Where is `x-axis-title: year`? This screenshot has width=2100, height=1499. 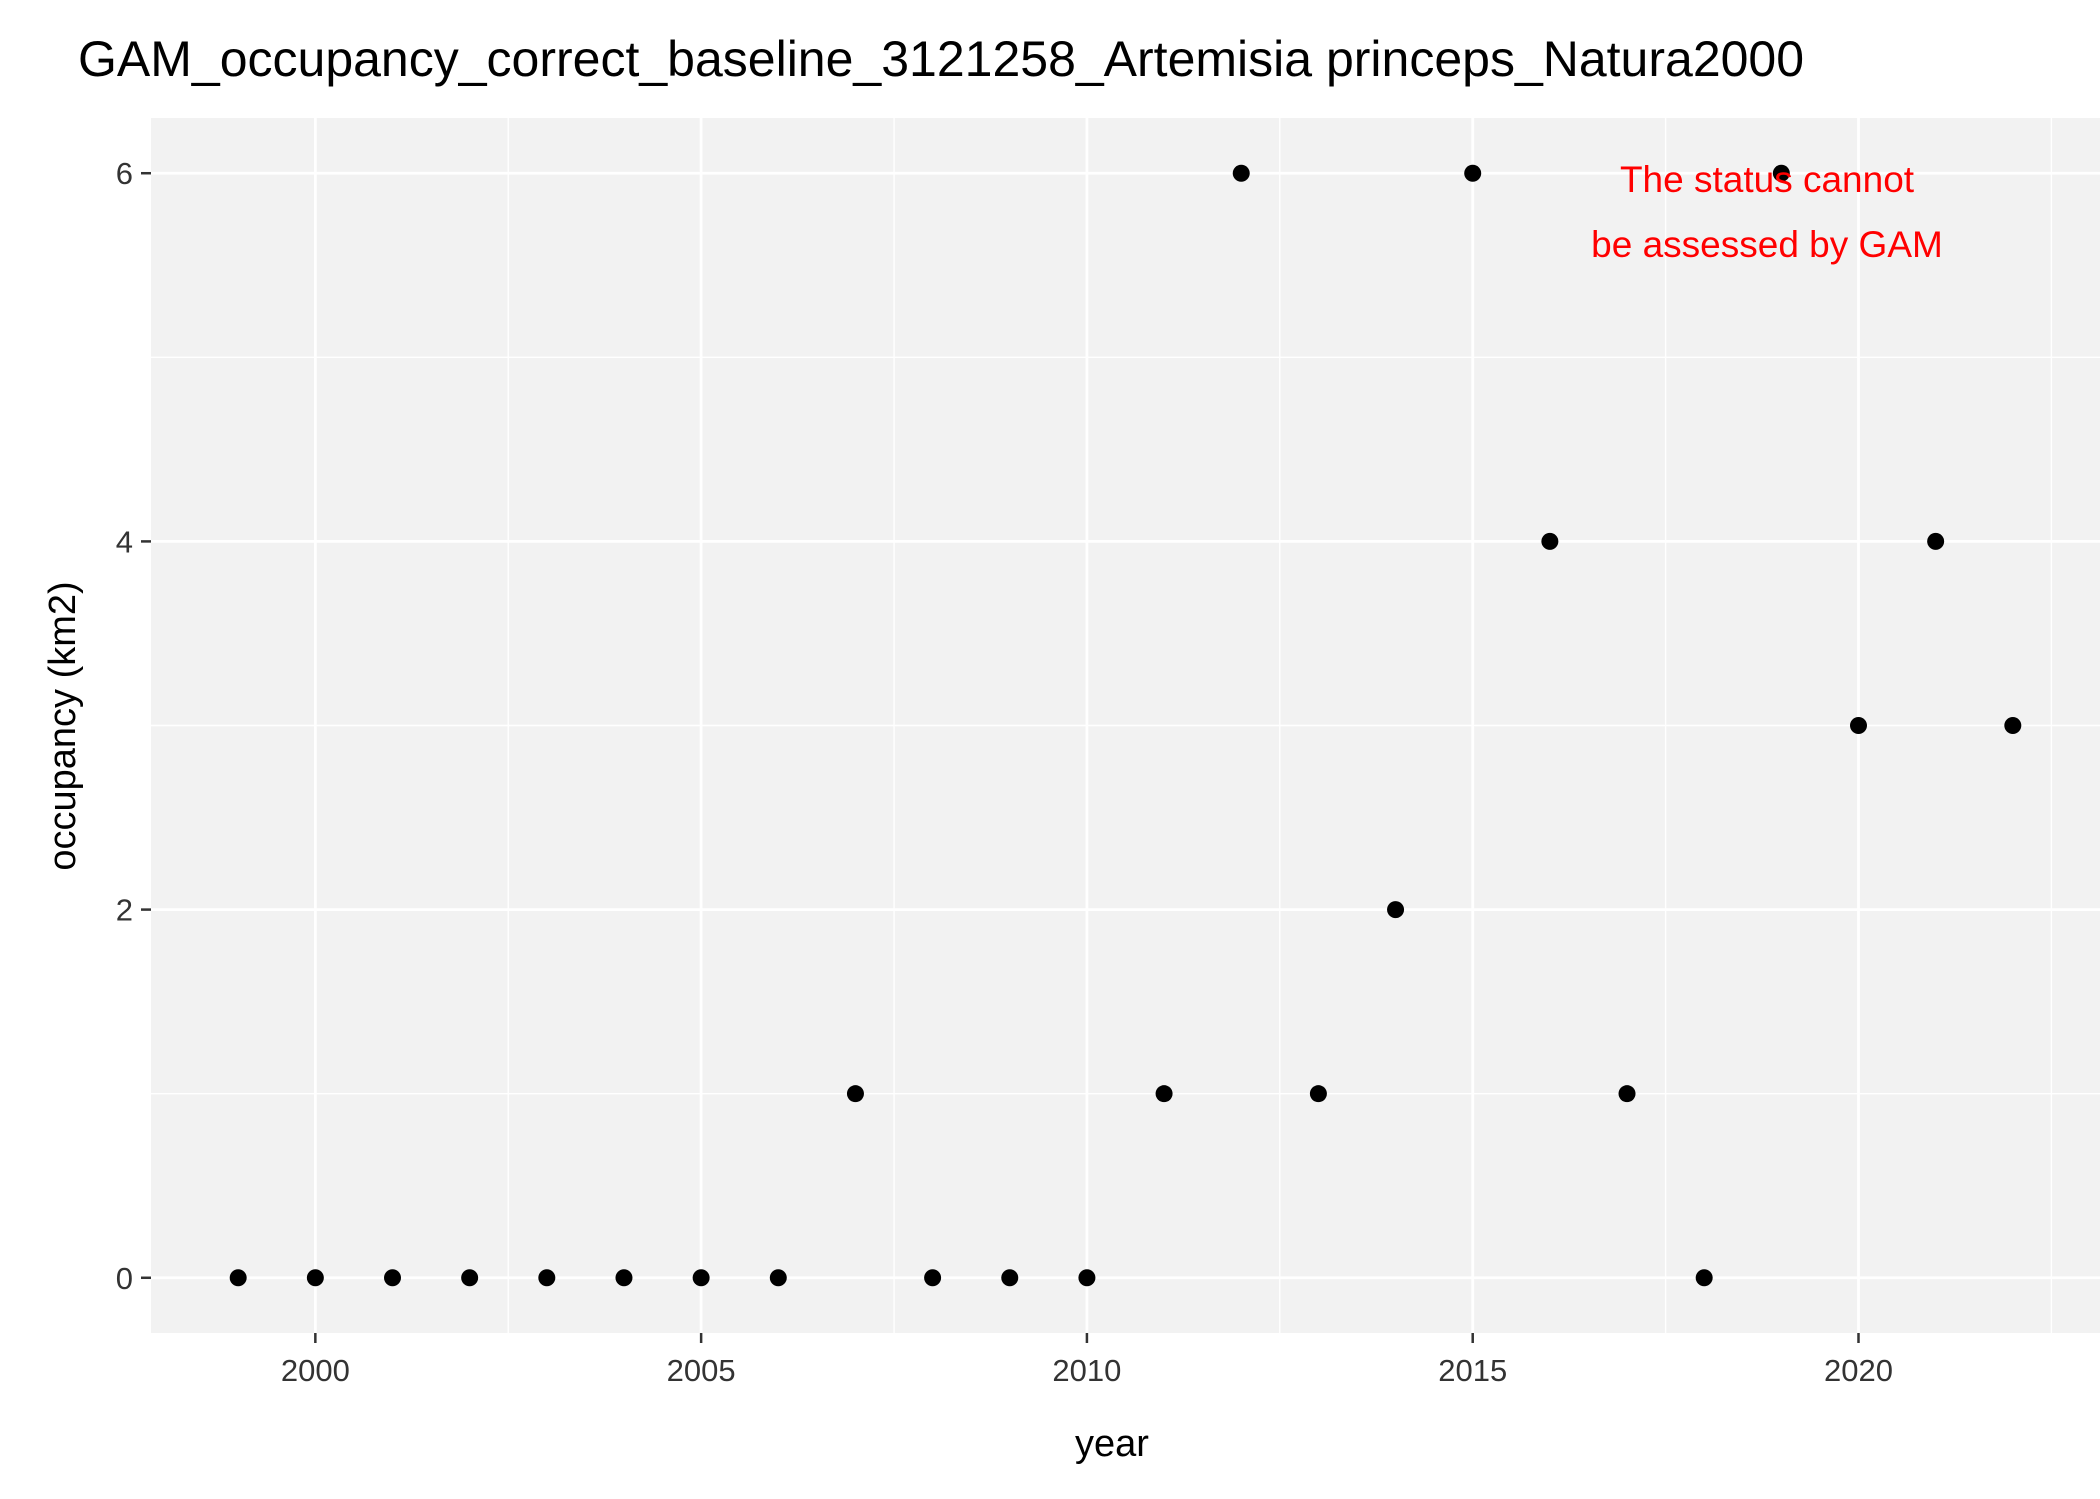
x-axis-title: year is located at coordinates (1112, 1444).